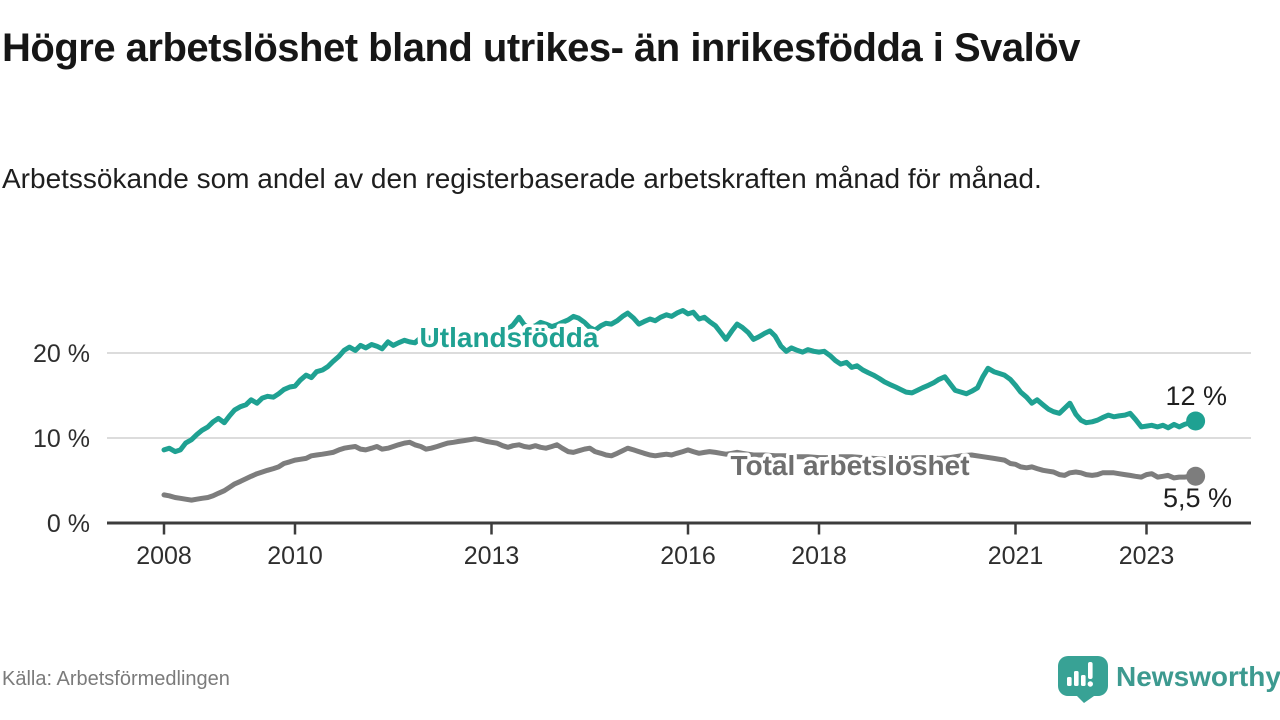 This screenshot has height=720, width=1280. Describe the element at coordinates (164, 556) in the screenshot. I see `x-tick-label: 2008` at that location.